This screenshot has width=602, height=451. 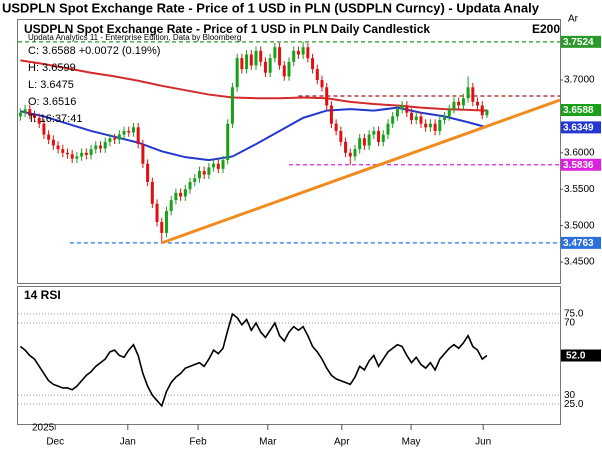 I want to click on axis-corner: Ar, so click(x=573, y=19).